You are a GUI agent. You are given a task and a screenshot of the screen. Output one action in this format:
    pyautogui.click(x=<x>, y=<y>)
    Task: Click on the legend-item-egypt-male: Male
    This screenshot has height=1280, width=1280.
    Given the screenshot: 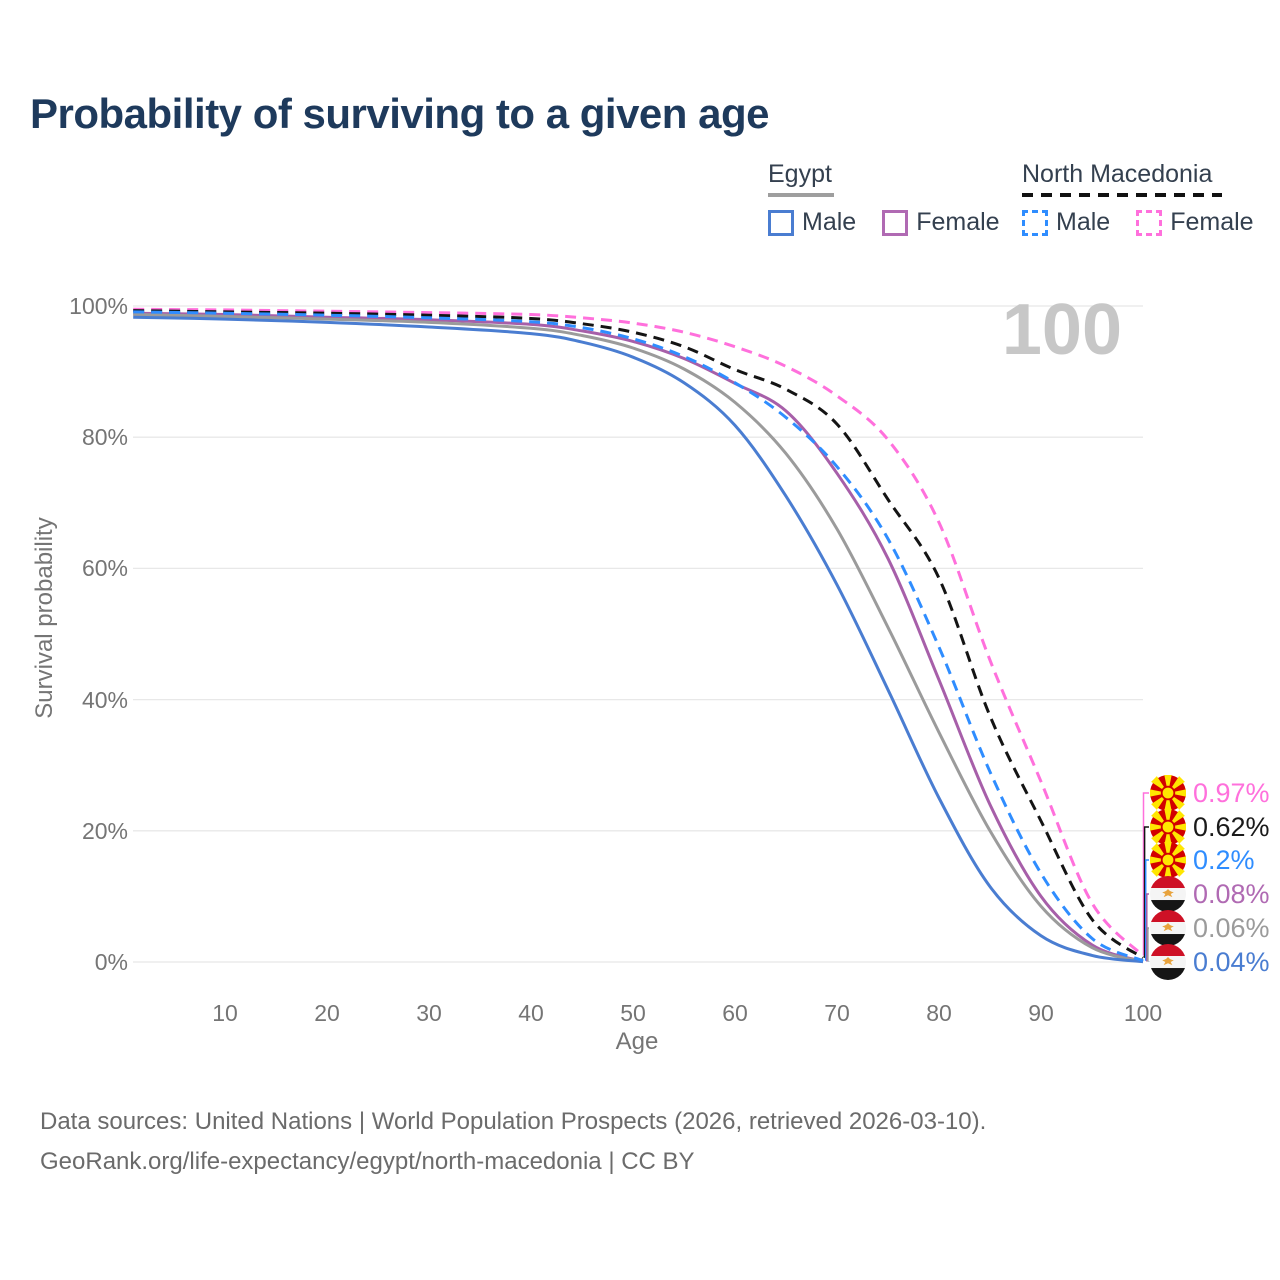 What is the action you would take?
    pyautogui.click(x=812, y=222)
    